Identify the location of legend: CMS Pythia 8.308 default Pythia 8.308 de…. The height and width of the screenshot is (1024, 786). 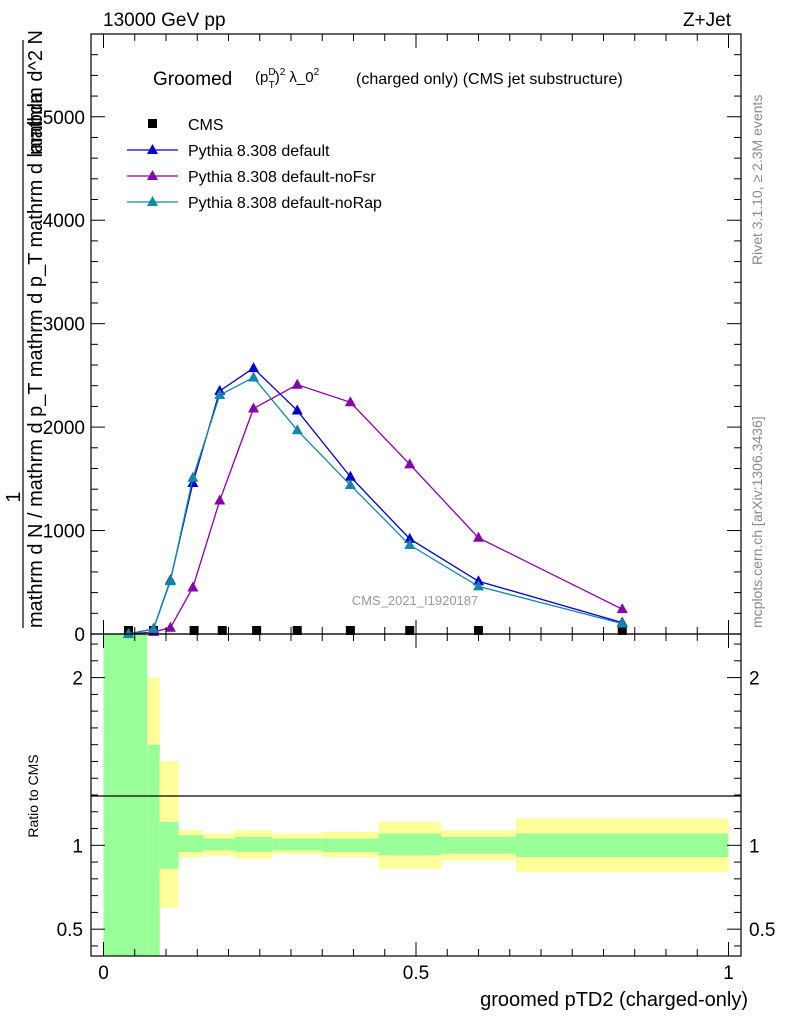
(254, 164).